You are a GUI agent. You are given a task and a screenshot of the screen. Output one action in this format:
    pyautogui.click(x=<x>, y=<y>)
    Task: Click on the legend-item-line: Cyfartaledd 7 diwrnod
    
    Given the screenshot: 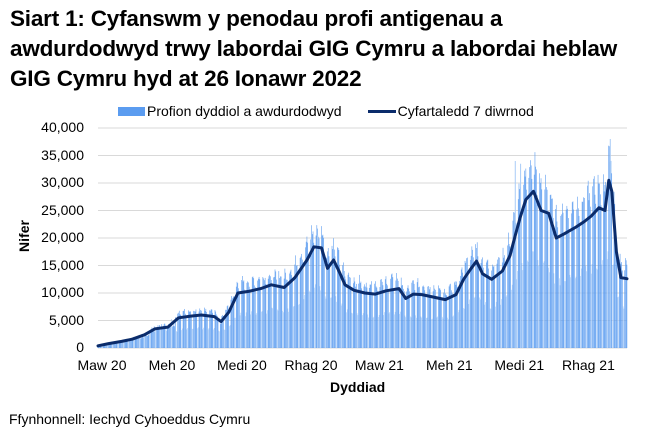 What is the action you would take?
    pyautogui.click(x=450, y=111)
    